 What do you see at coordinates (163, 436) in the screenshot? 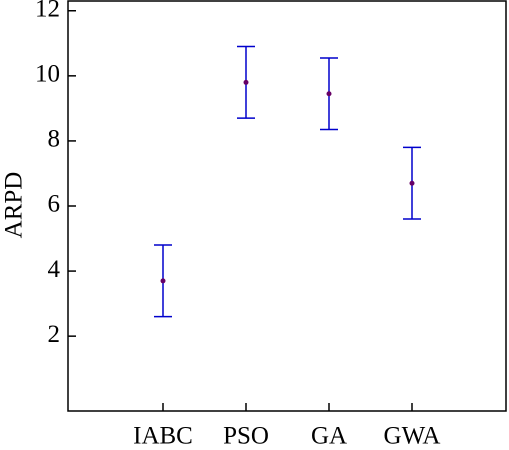
I see `x-tick-label: IABC` at bounding box center [163, 436].